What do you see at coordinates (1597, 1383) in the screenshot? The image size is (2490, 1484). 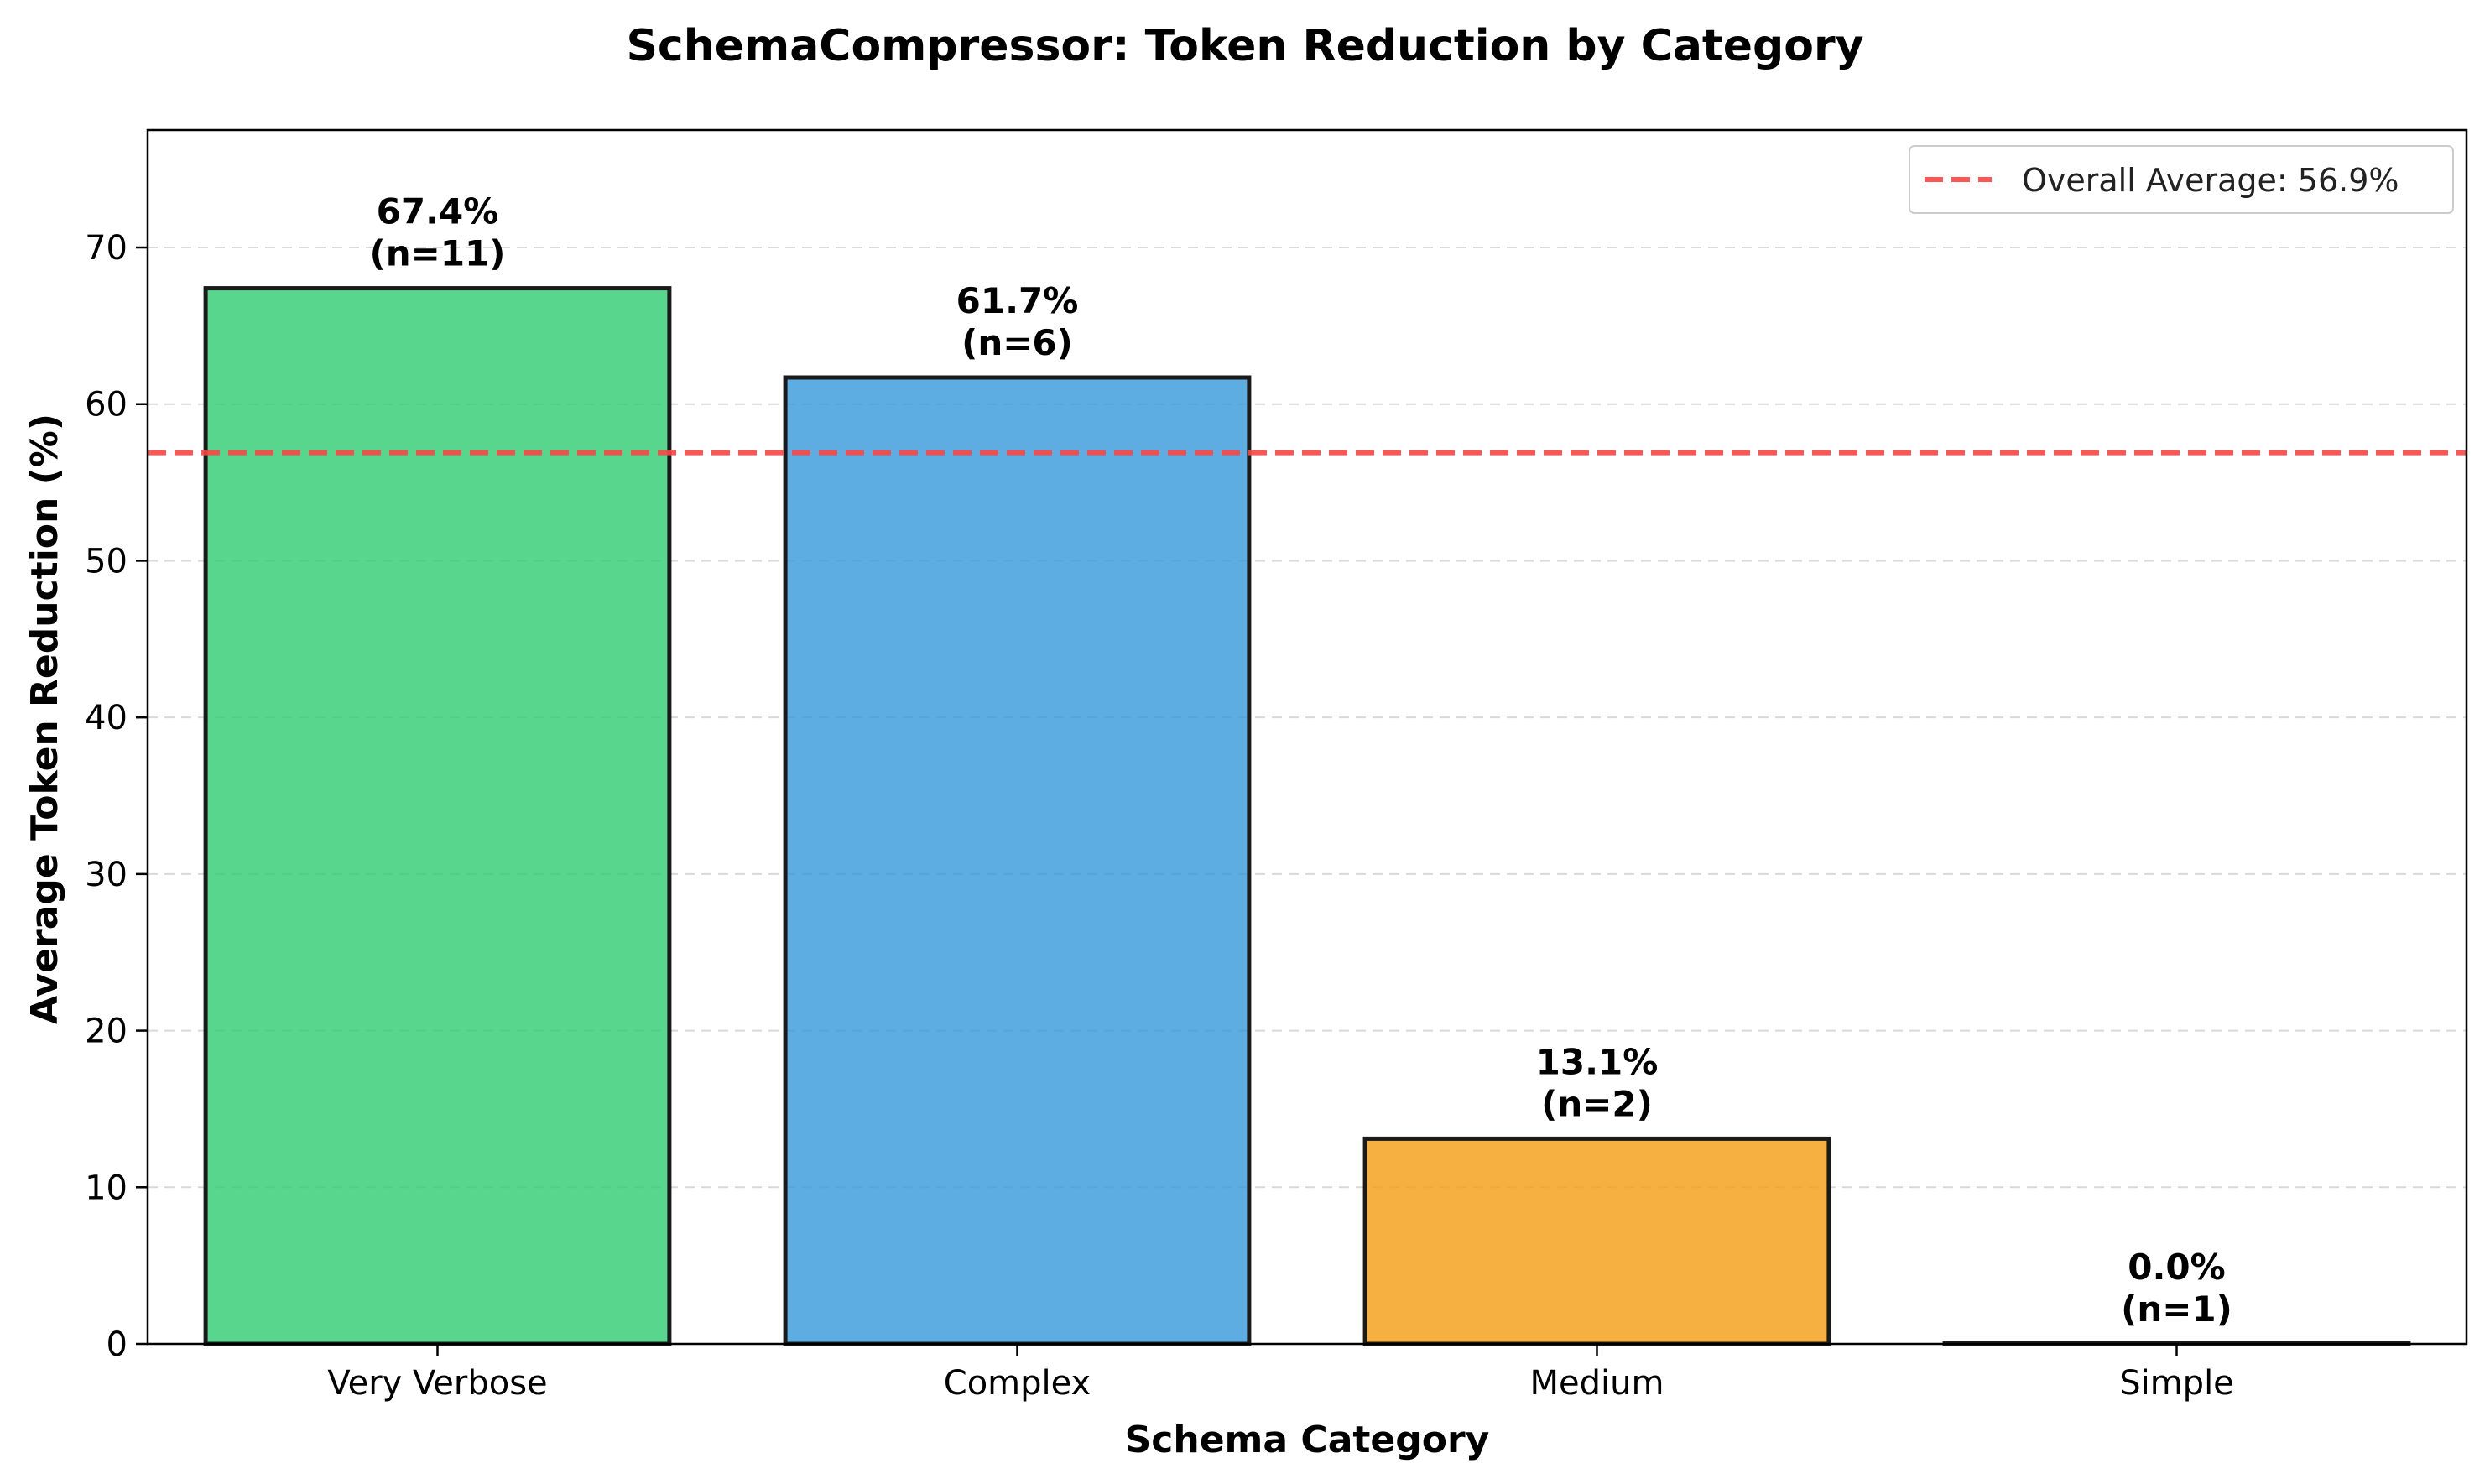 I see `x-tick-label: Medium` at bounding box center [1597, 1383].